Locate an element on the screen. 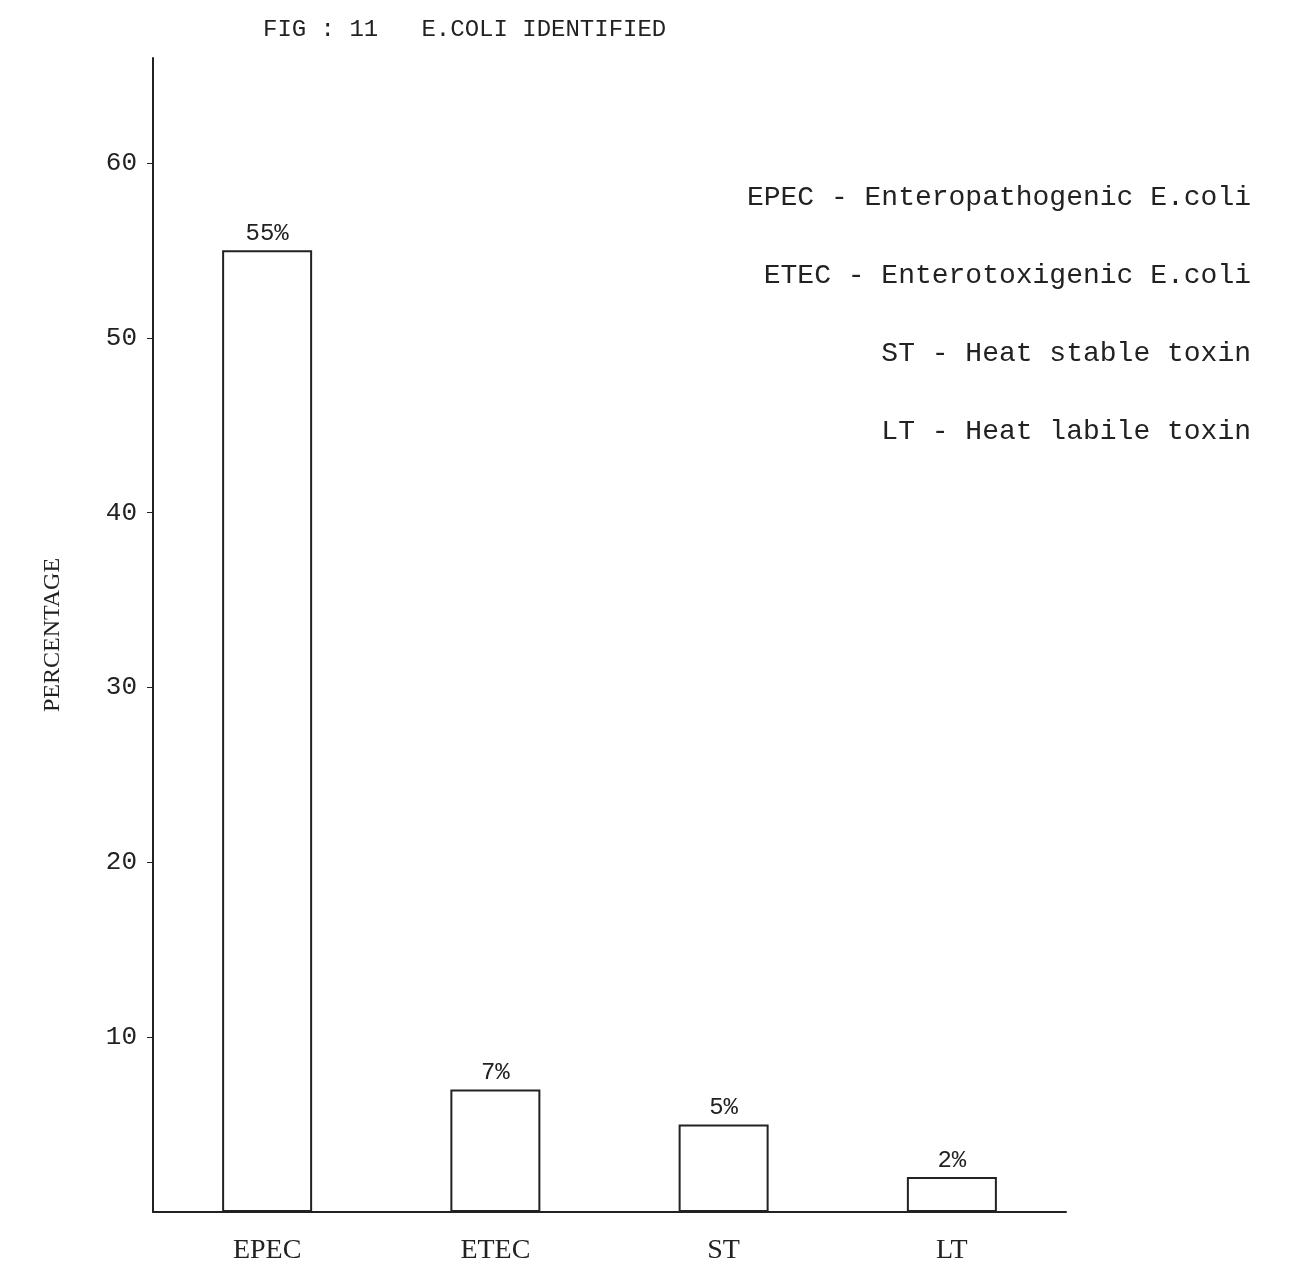 This screenshot has height=1287, width=1289. annotation: EPEC - Enteropathogenic E.coli is located at coordinates (999, 197).